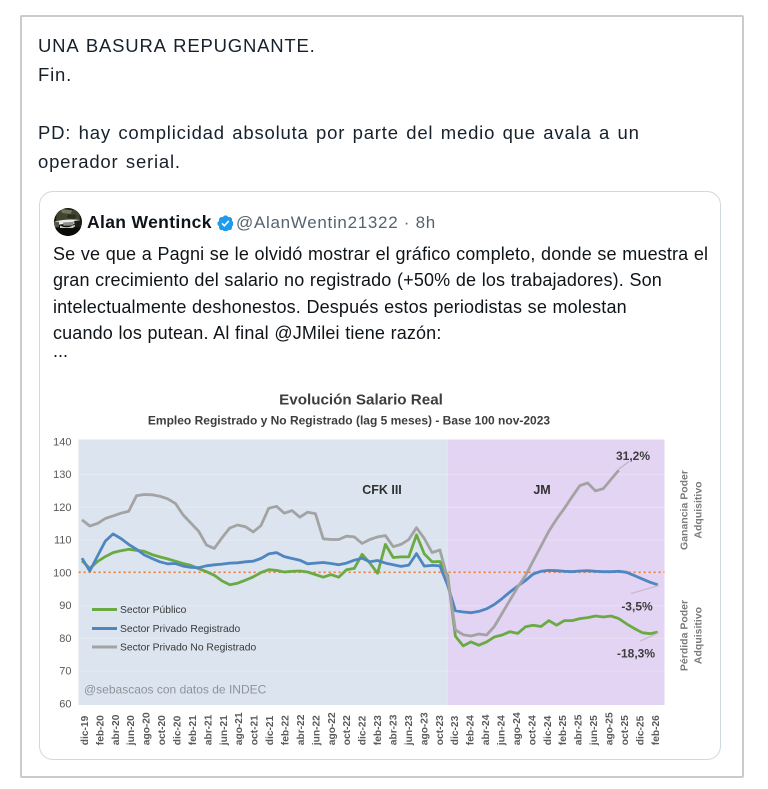 The height and width of the screenshot is (789, 768). What do you see at coordinates (286, 730) in the screenshot?
I see `svg-text: feb-22` at bounding box center [286, 730].